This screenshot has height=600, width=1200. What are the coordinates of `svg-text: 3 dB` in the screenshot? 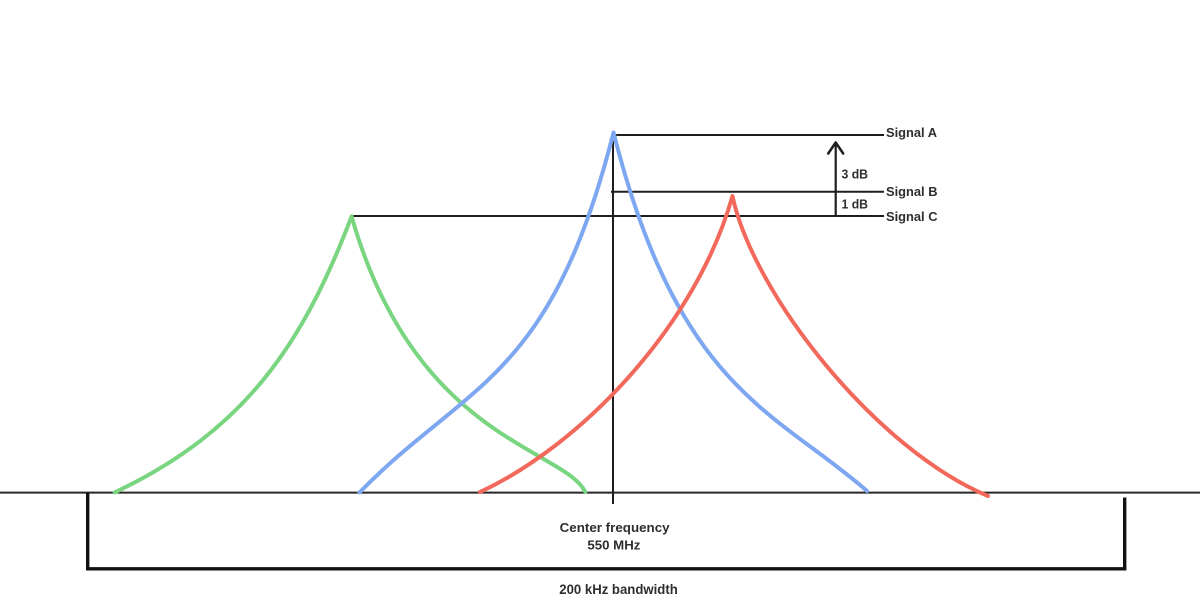 It's located at (855, 174).